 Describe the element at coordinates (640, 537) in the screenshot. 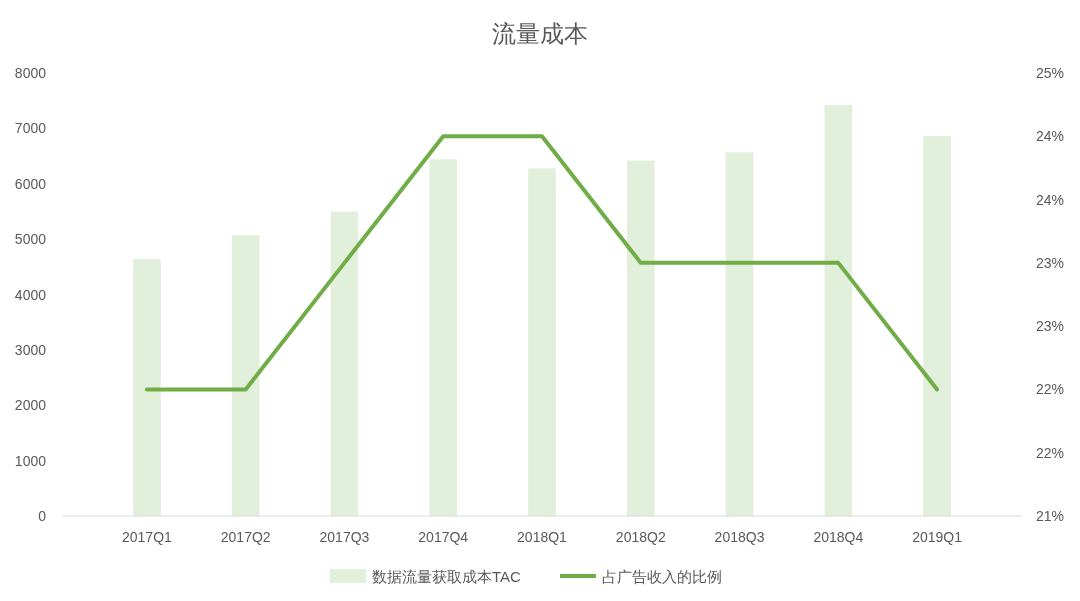

I see `x-tick-label: 2018Q2` at that location.